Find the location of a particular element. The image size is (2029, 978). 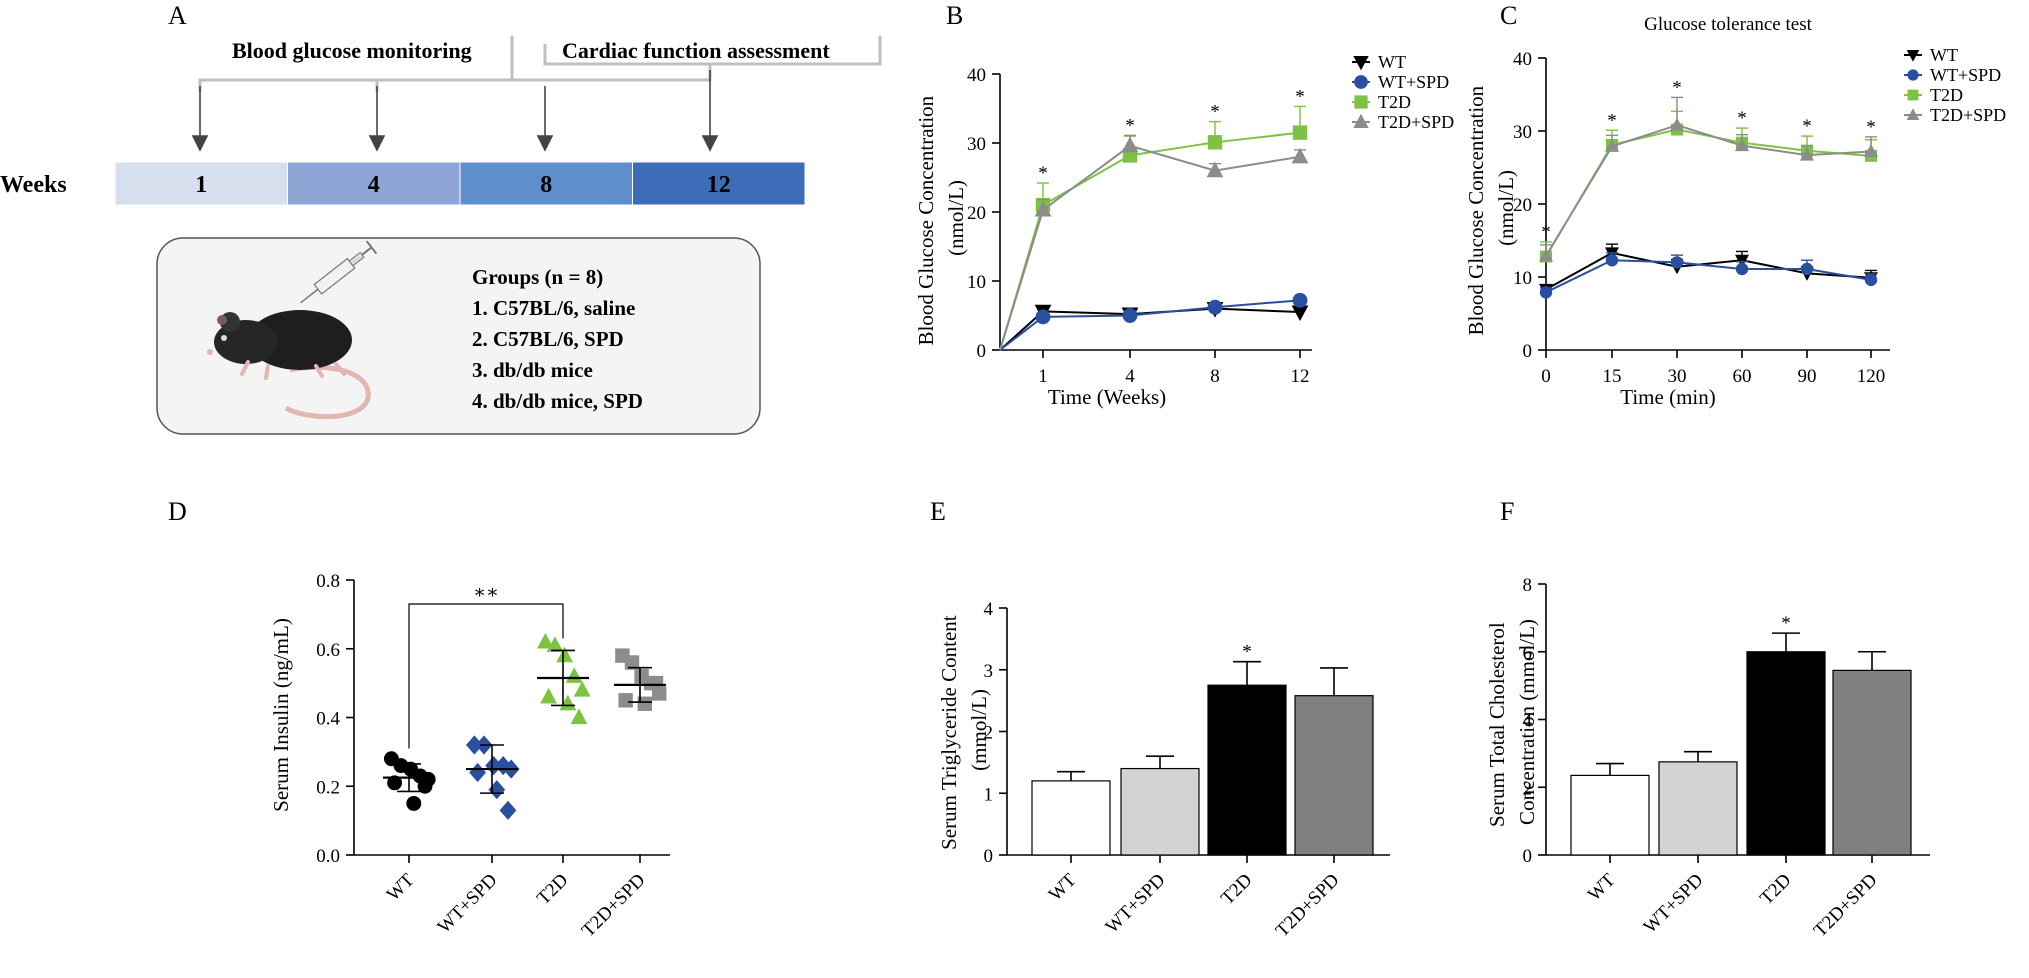

panel-letter-f: F is located at coordinates (1507, 511).